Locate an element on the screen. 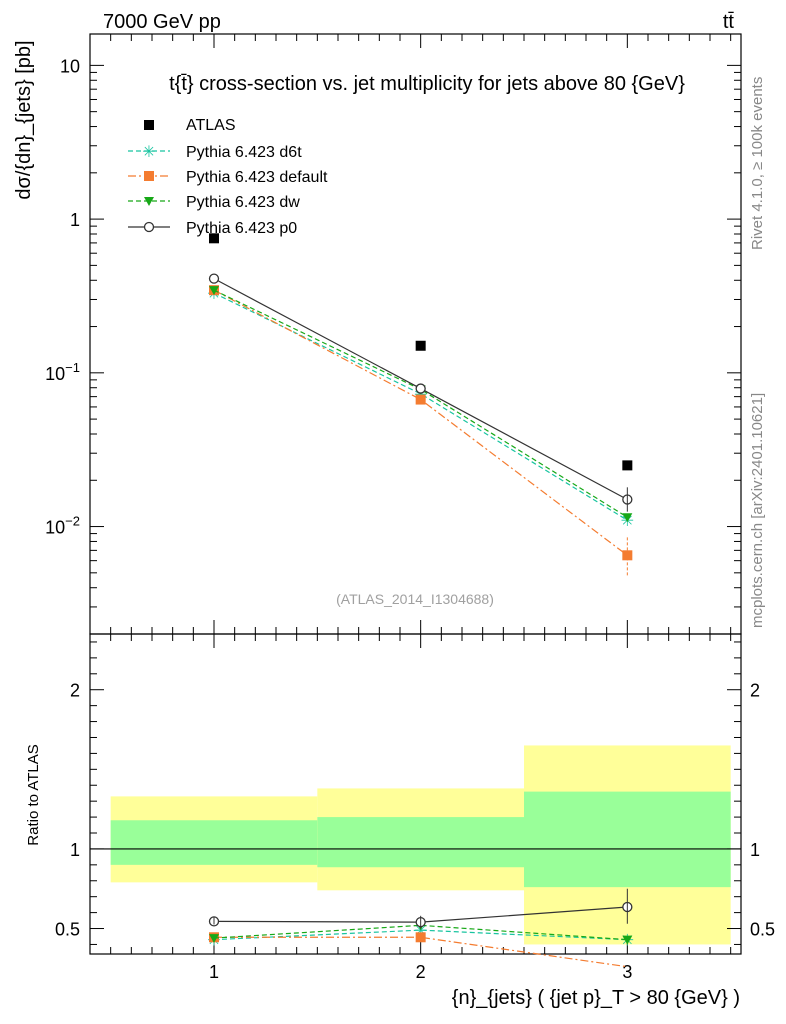 The width and height of the screenshot is (786, 1024). legend-item-p0: Pythia 6.423 p0 is located at coordinates (212, 228).